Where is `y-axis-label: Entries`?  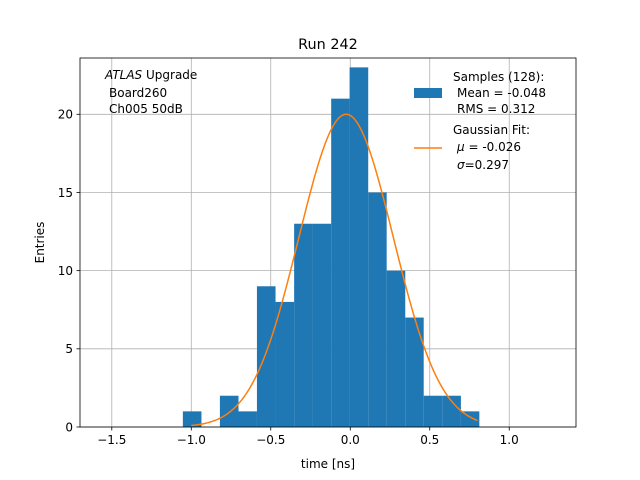
y-axis-label: Entries is located at coordinates (40, 243).